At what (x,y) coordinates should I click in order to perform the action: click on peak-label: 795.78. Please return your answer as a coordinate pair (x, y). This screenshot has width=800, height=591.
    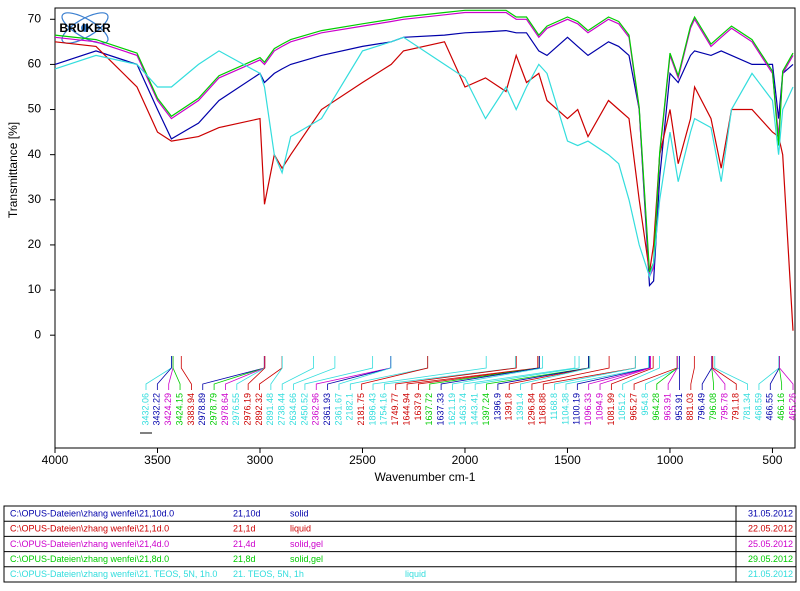
    Looking at the image, I should click on (724, 407).